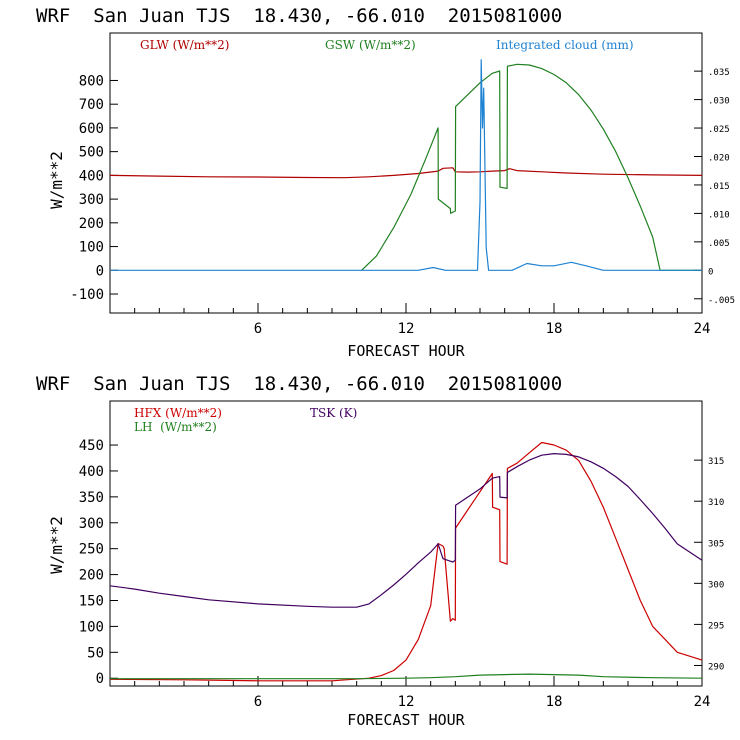 This screenshot has height=740, width=740. Describe the element at coordinates (56, 180) in the screenshot. I see `chart-1-y-label: W/m**2` at that location.